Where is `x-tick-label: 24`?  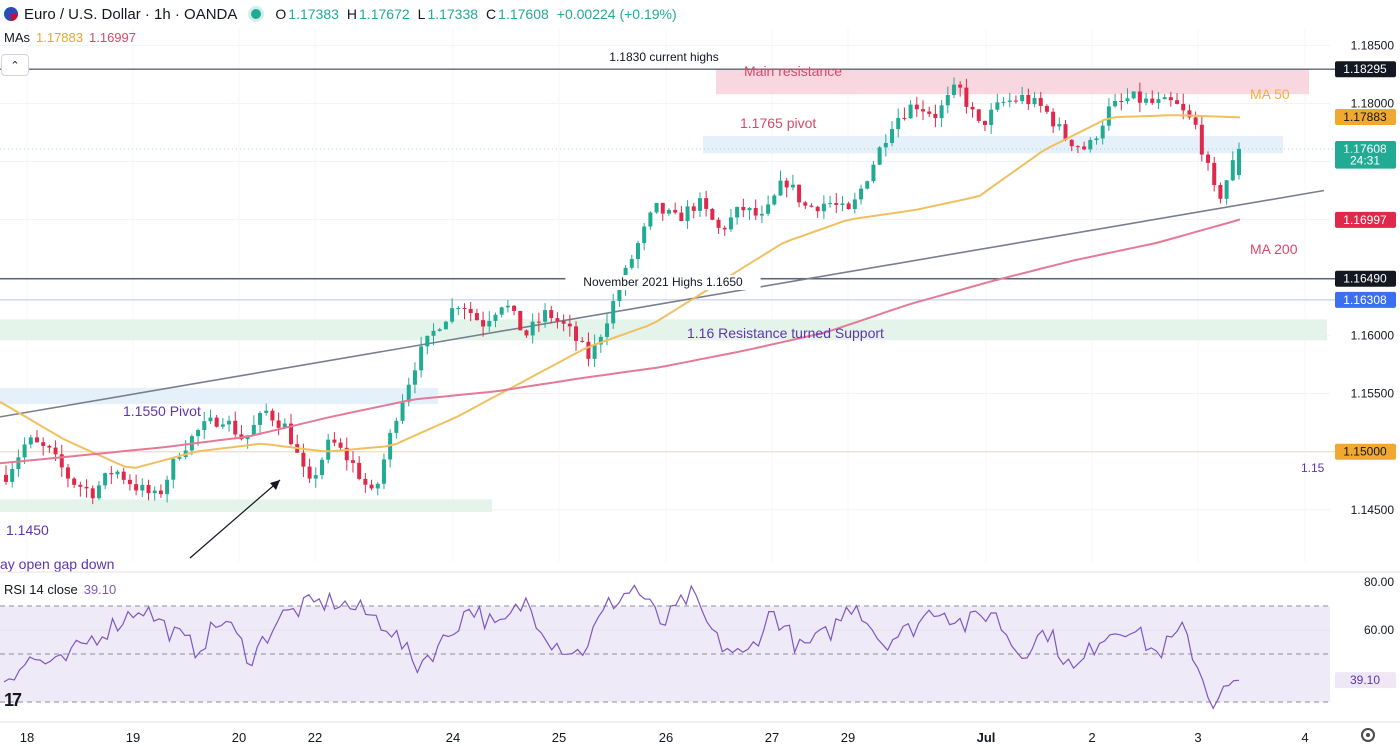
x-tick-label: 24 is located at coordinates (453, 737).